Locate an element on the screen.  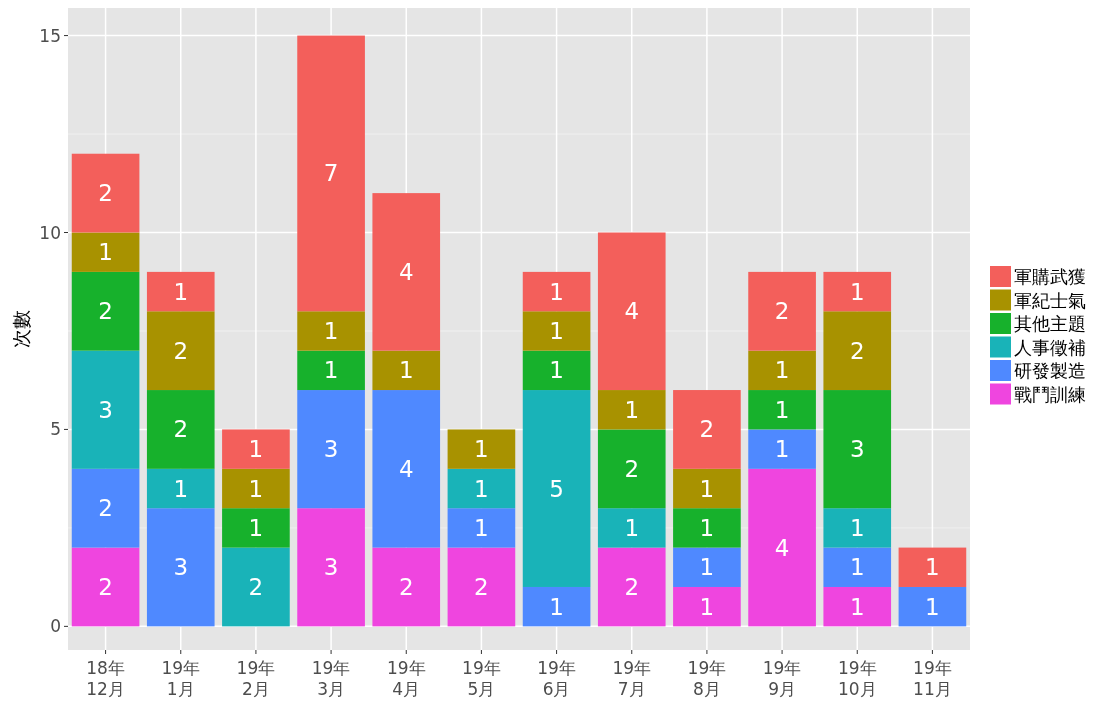
legend-label: 戰鬥訓練 is located at coordinates (1050, 394).